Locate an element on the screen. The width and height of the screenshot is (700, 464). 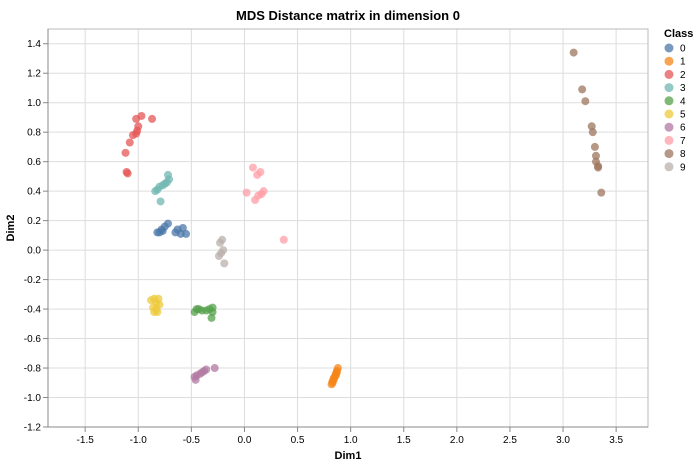
legend-item-6: 6 is located at coordinates (675, 128).